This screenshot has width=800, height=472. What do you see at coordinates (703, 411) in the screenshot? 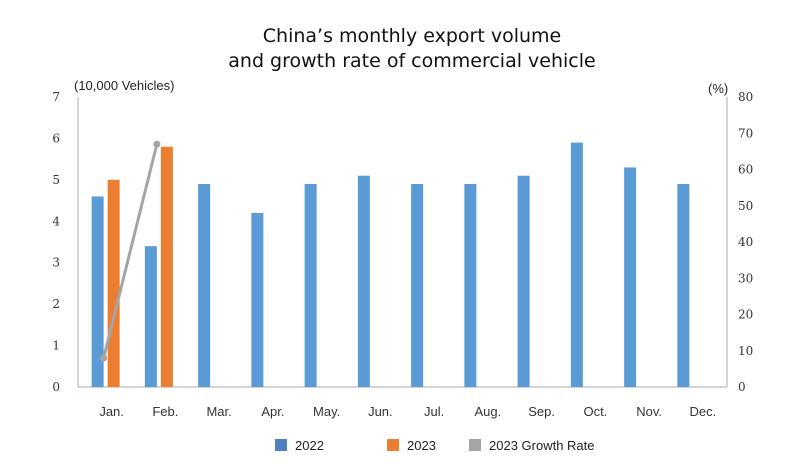
I see `x-tick-label: Dec.` at bounding box center [703, 411].